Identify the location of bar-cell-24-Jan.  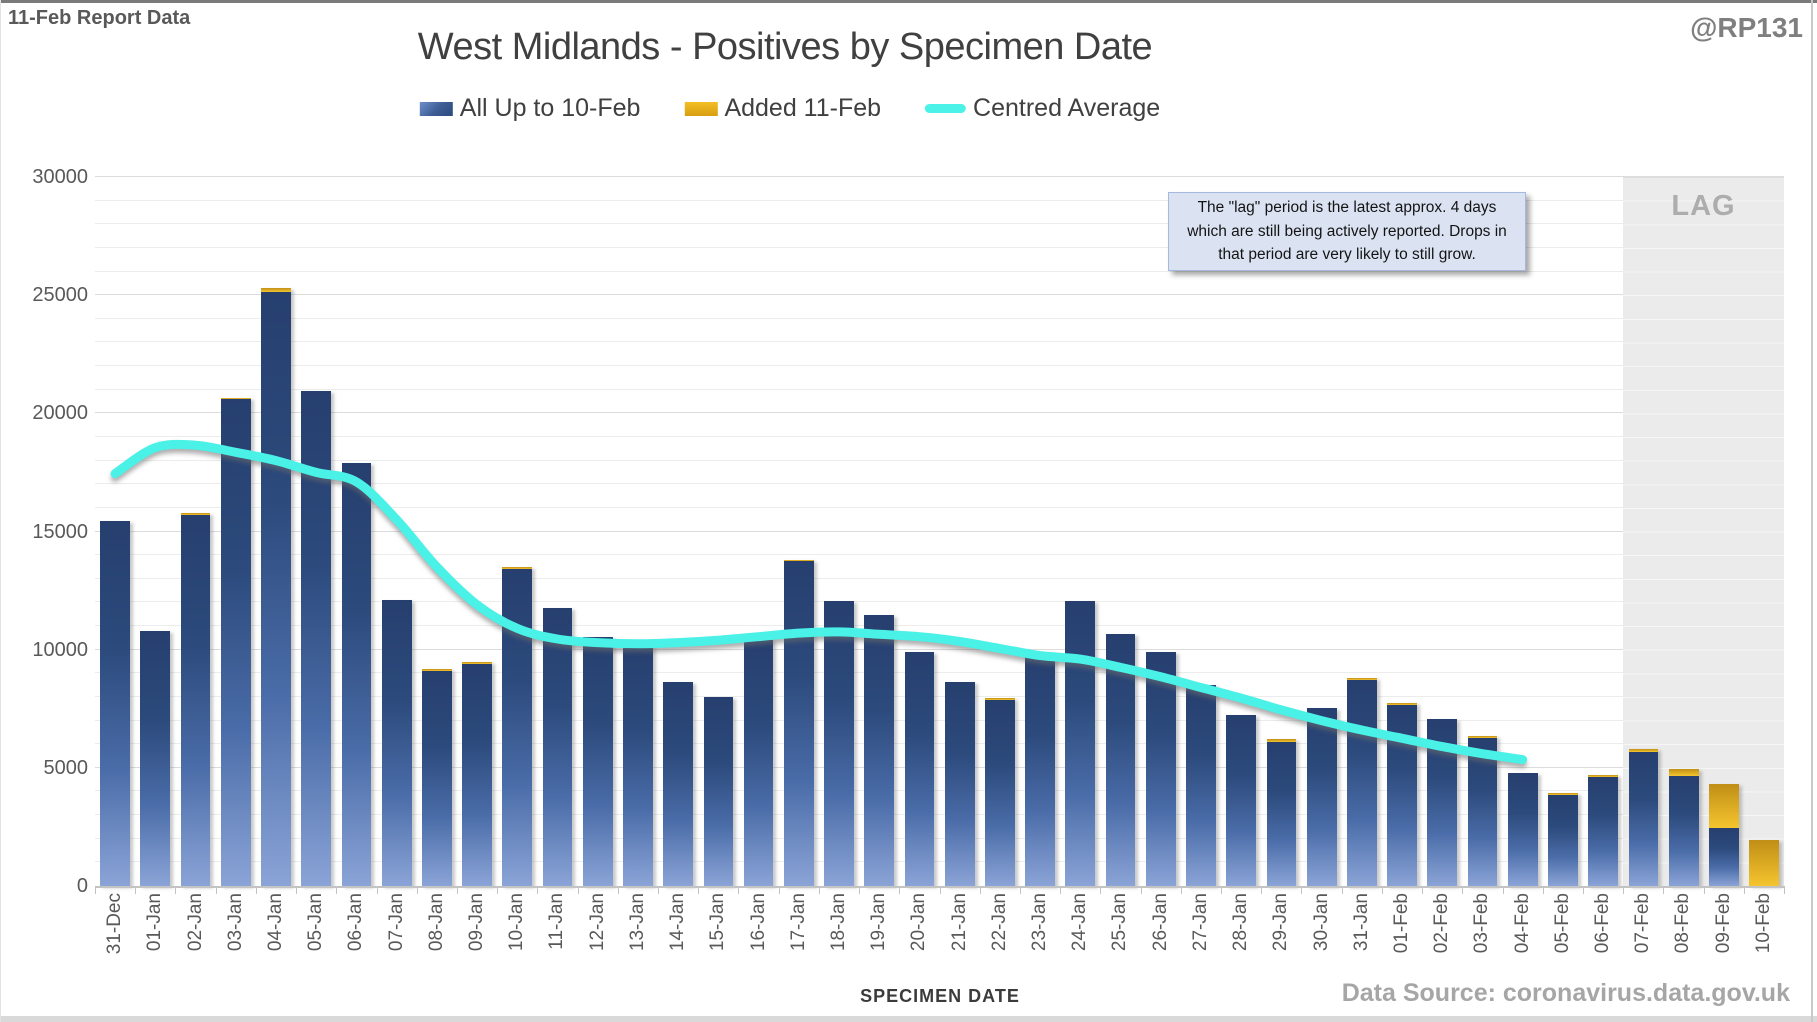
(1080, 531).